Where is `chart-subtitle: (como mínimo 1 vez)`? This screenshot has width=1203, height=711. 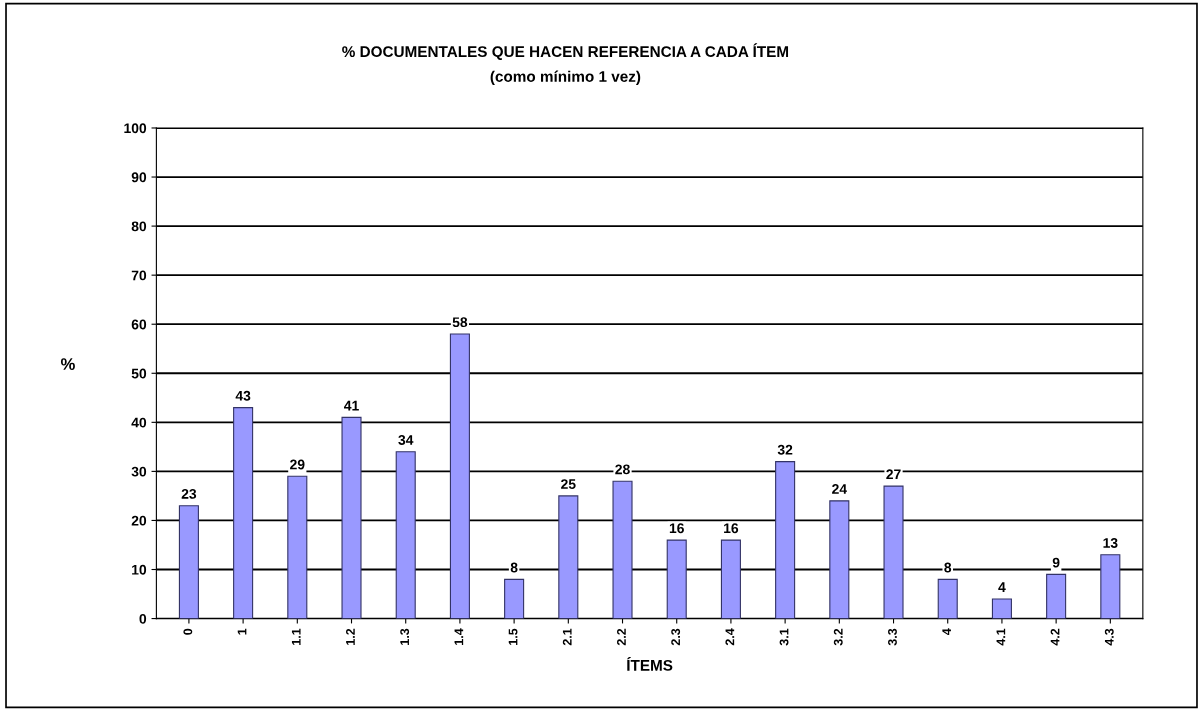 chart-subtitle: (como mínimo 1 vez) is located at coordinates (565, 77).